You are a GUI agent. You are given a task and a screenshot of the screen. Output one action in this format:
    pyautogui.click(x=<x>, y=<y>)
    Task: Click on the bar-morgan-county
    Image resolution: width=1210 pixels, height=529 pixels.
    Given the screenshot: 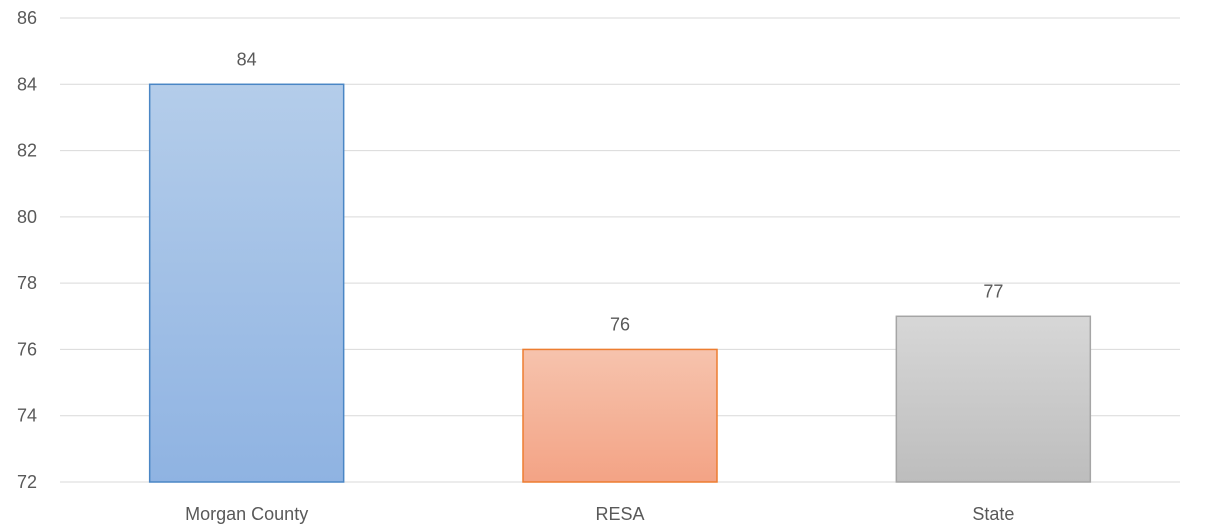 What is the action you would take?
    pyautogui.click(x=246, y=283)
    